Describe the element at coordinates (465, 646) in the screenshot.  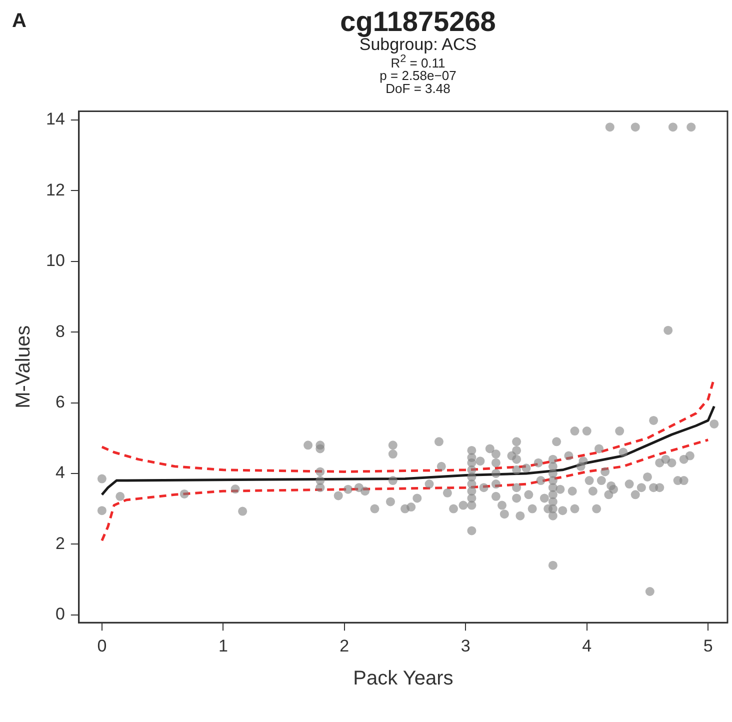
I see `x-tick-label: 3` at that location.